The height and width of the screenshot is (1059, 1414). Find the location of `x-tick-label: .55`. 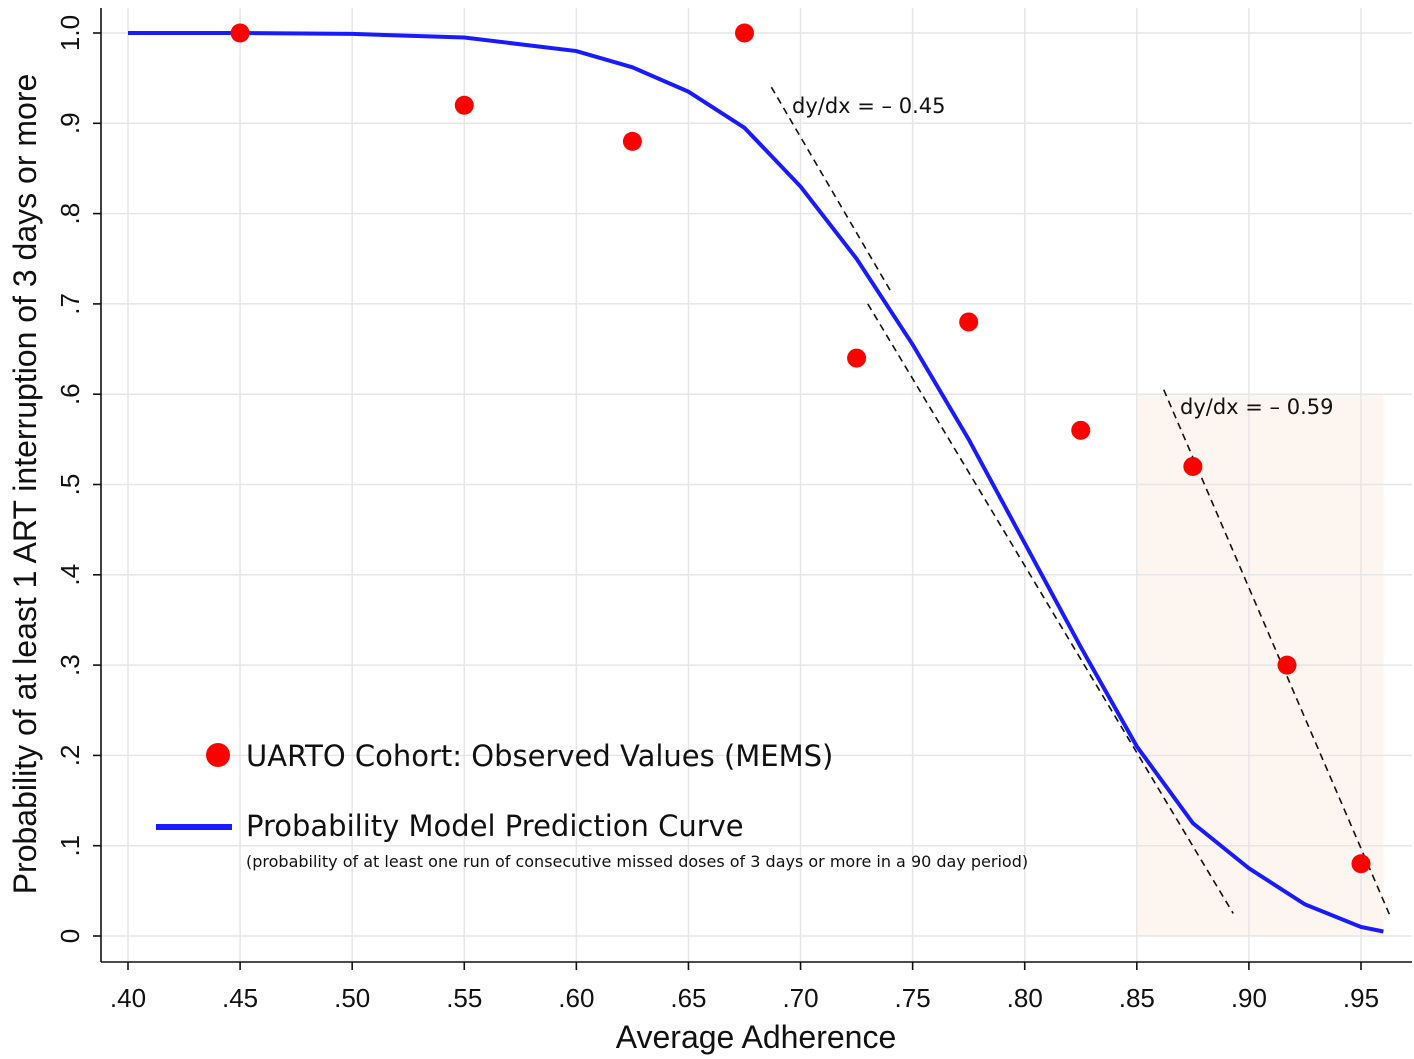

x-tick-label: .55 is located at coordinates (464, 998).